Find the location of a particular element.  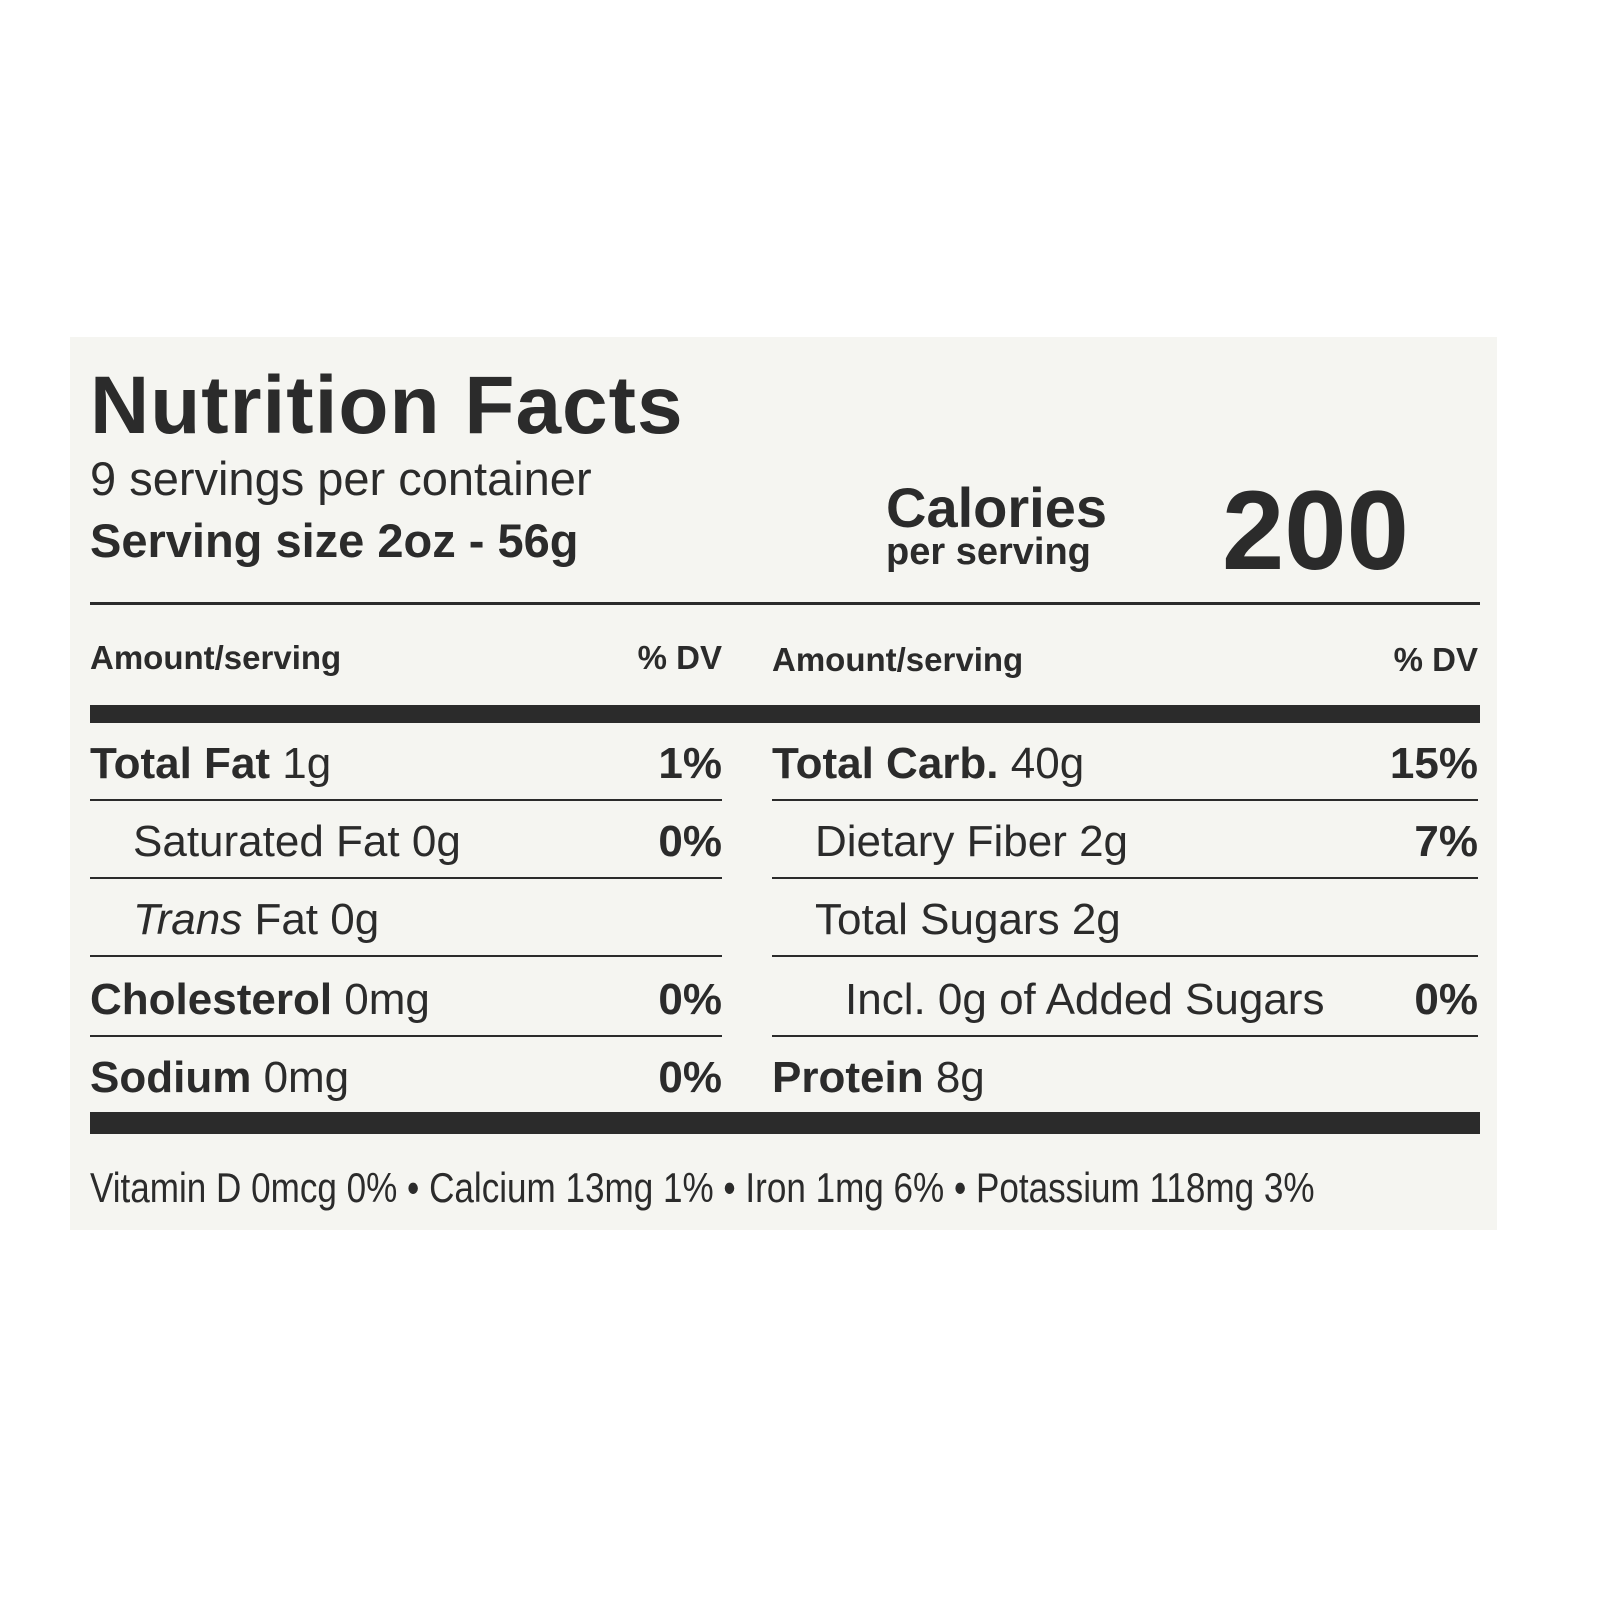

nutrient-row: Trans Fat 0g is located at coordinates (256, 920).